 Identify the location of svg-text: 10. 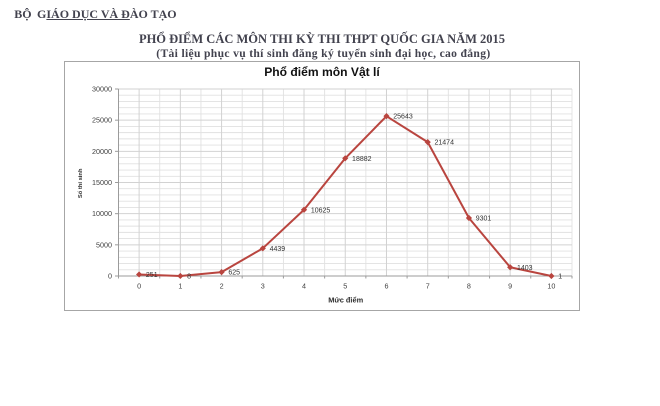
(551, 286).